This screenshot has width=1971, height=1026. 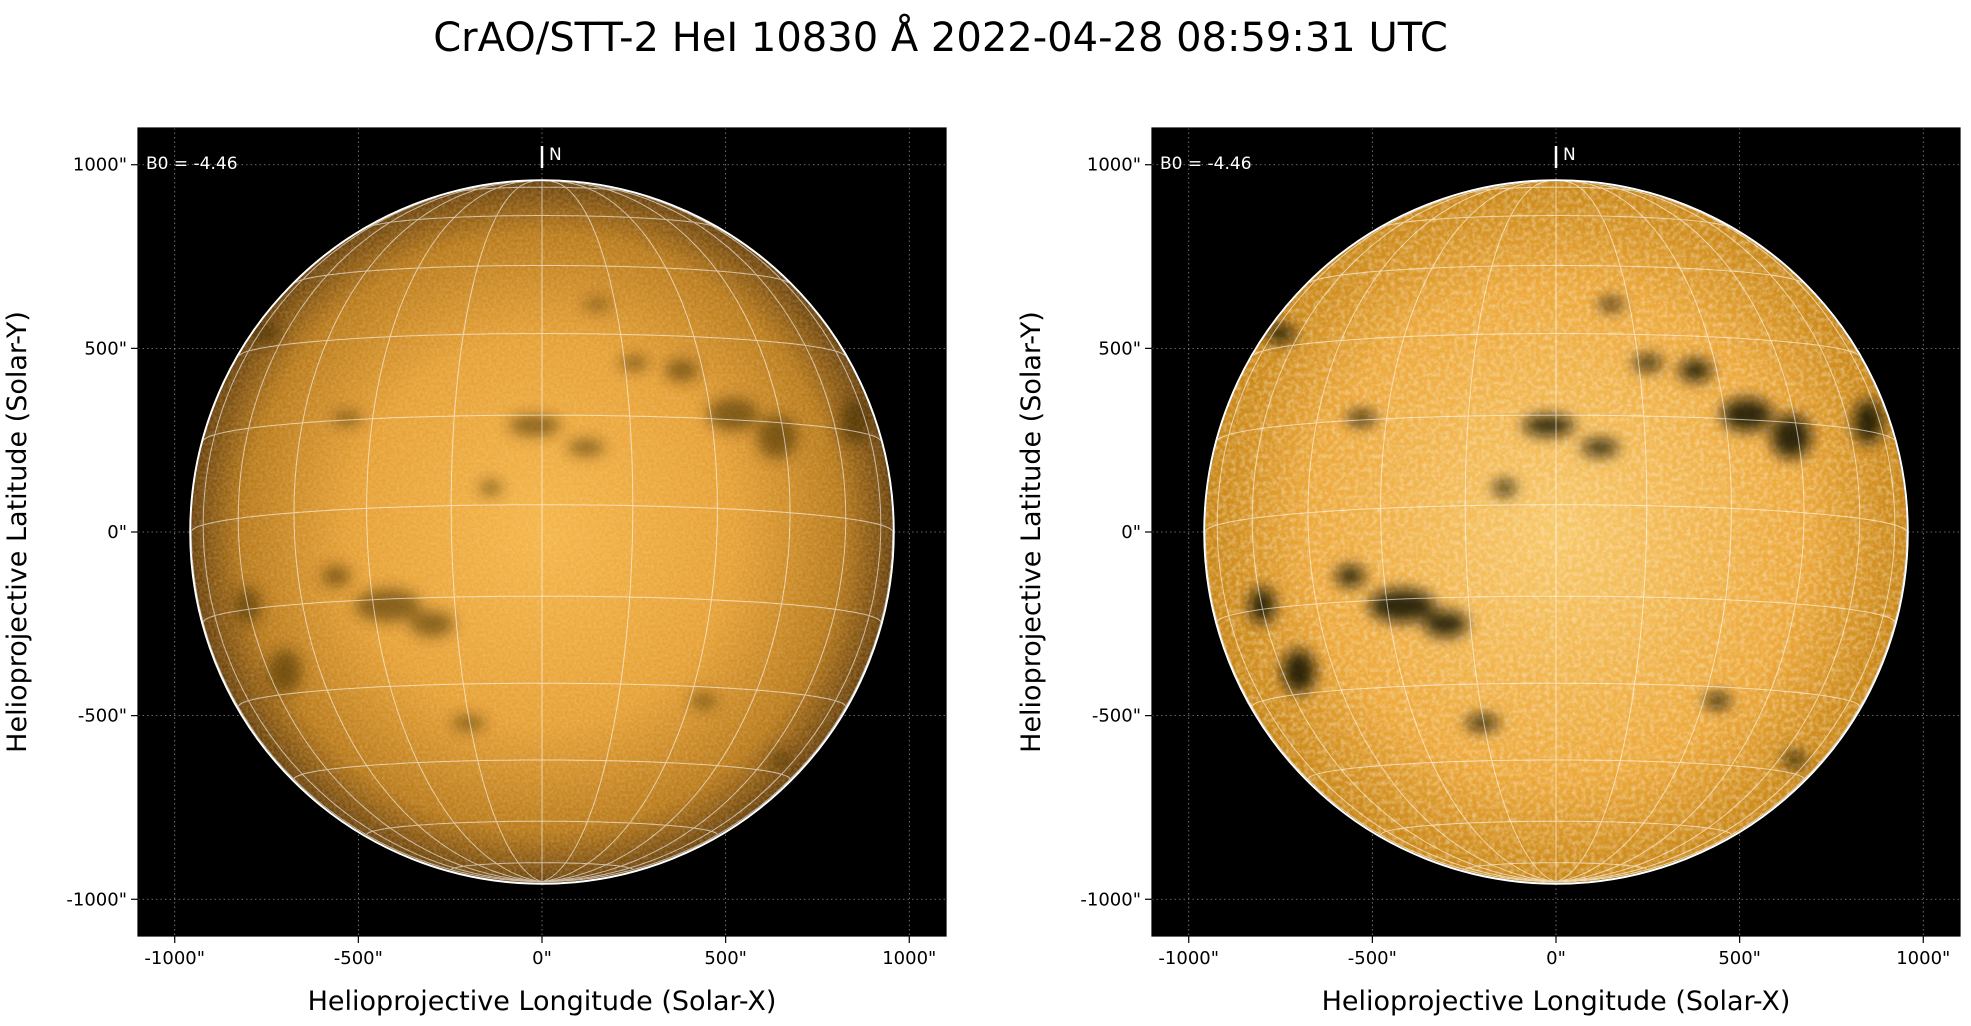 I want to click on x-tick-label: -1000", so click(x=174, y=958).